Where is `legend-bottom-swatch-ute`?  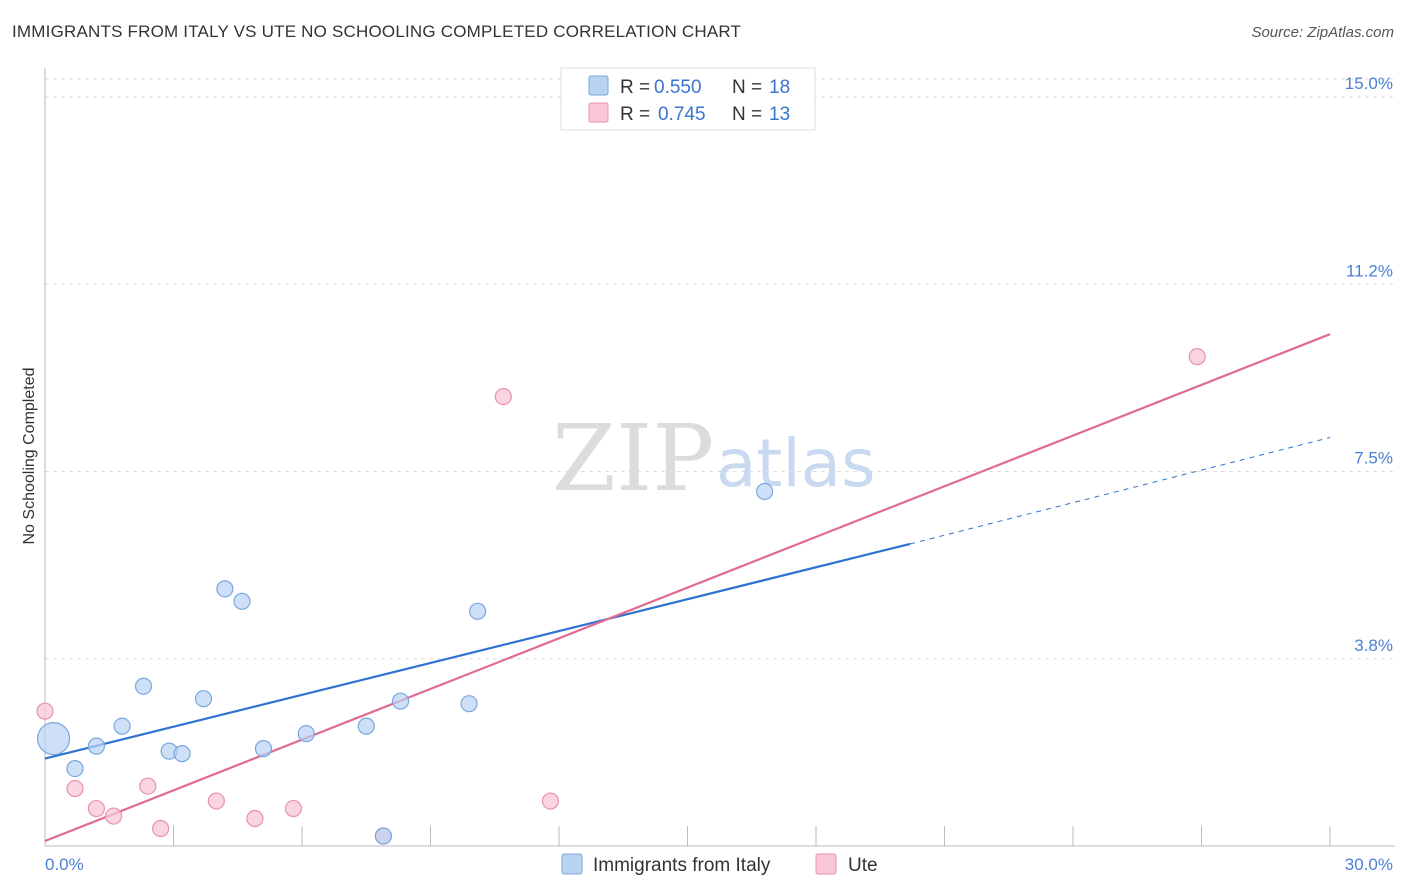
legend-bottom-swatch-ute is located at coordinates (826, 864).